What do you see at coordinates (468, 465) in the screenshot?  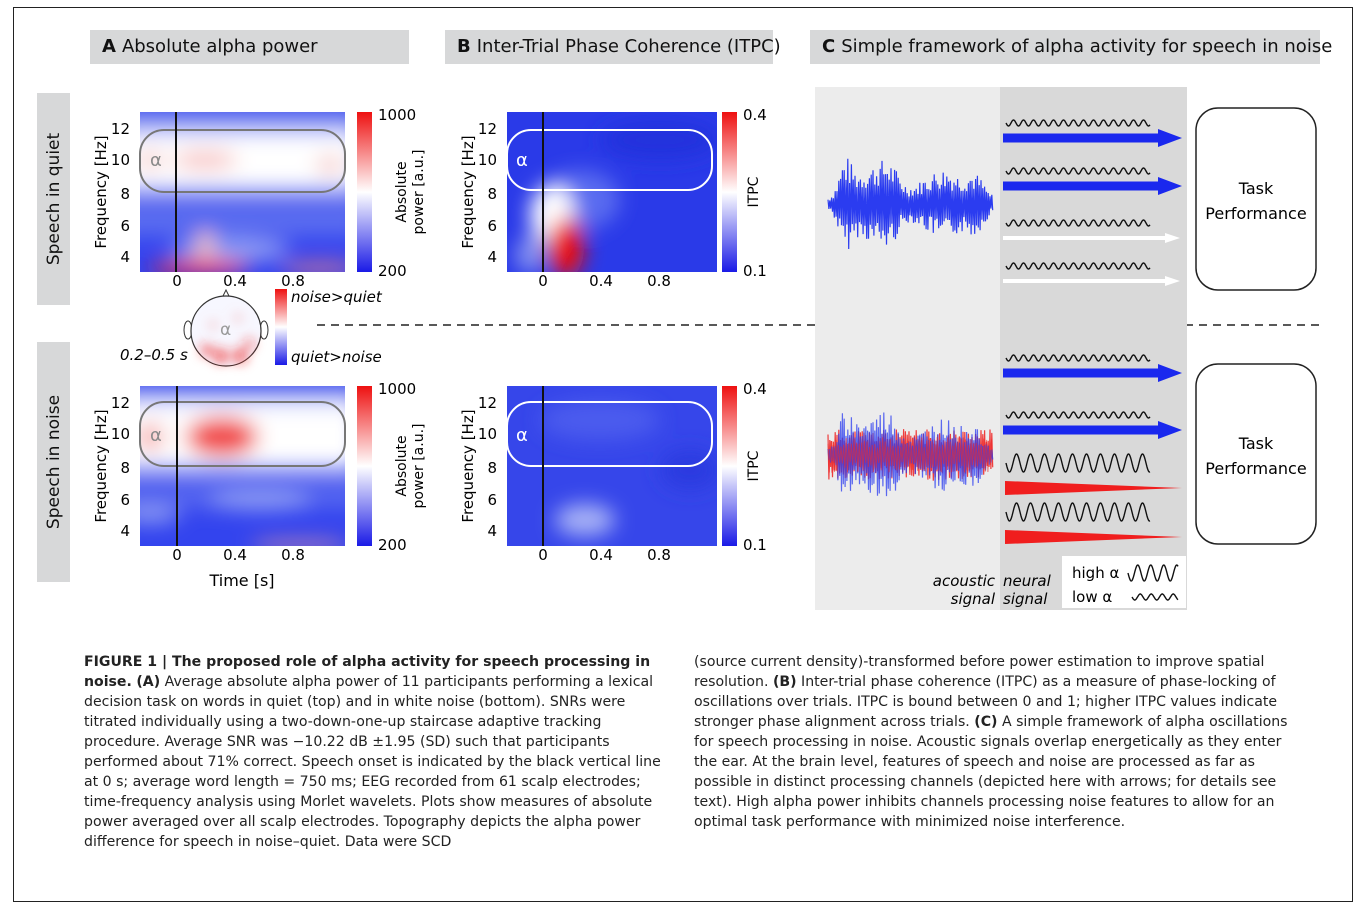 I see `freq-axis-label-b-noise: Frequency [Hz]` at bounding box center [468, 465].